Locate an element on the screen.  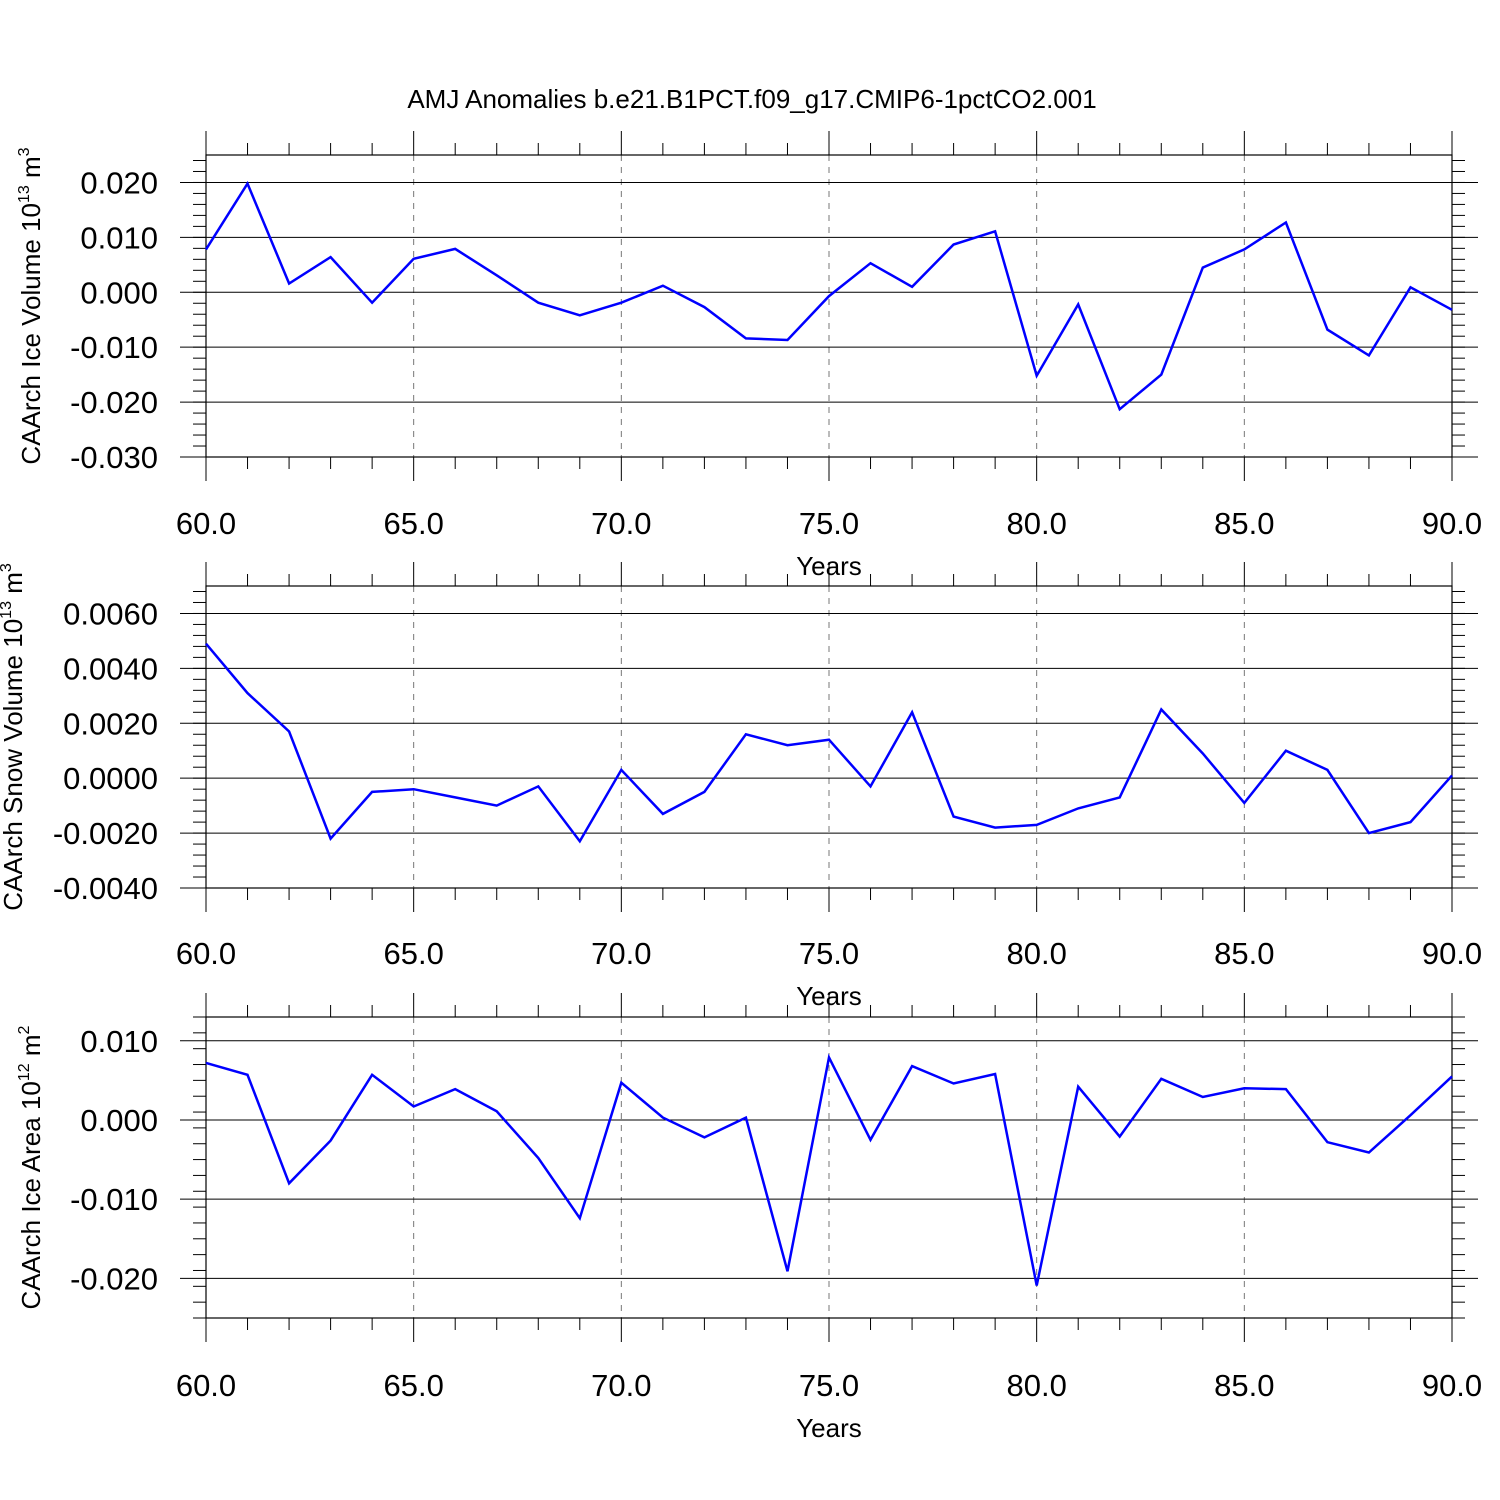
y-axis-label: CAArch Snow Volume 1013 m3 is located at coordinates (14, 737).